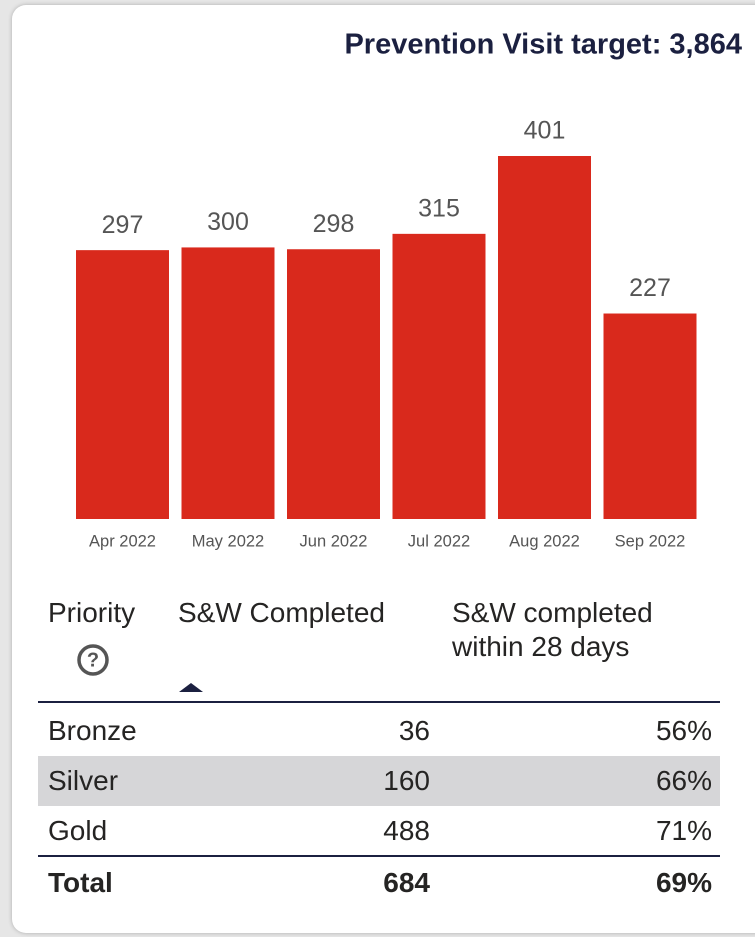 Image resolution: width=755 pixels, height=937 pixels. I want to click on table-cell: 66%, so click(683, 780).